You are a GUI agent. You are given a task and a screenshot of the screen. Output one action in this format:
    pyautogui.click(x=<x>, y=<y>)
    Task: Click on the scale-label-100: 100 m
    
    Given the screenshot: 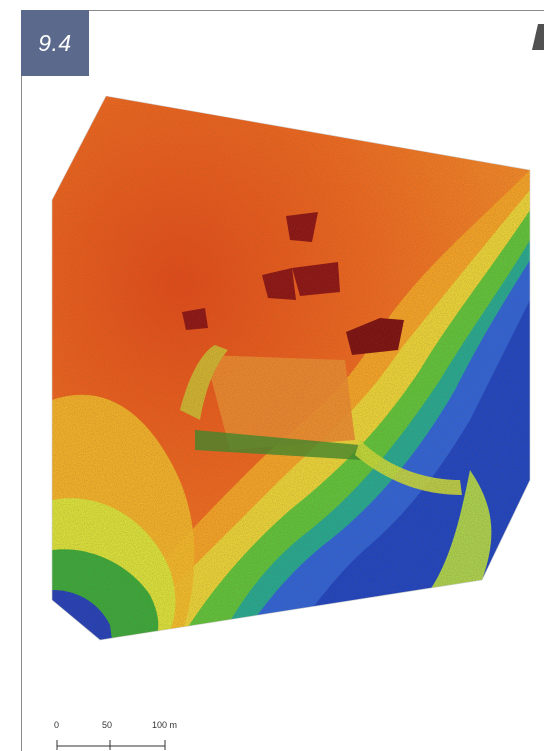 What is the action you would take?
    pyautogui.click(x=165, y=725)
    